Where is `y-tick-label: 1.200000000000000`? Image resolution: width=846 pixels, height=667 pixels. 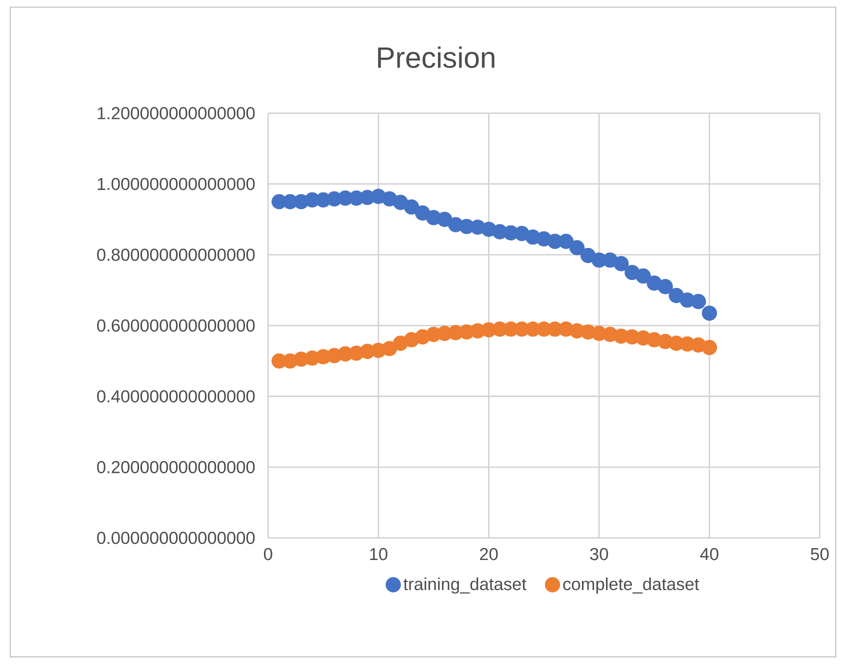 y-tick-label: 1.200000000000000 is located at coordinates (176, 113).